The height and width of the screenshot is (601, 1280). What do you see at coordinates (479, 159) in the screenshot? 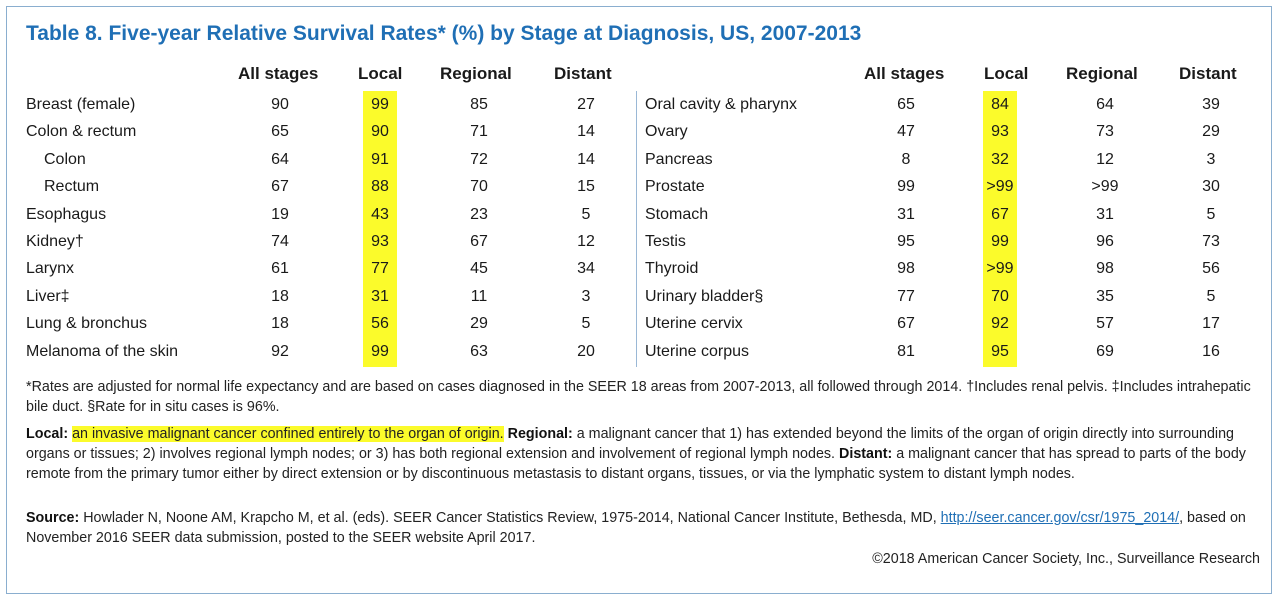
I see `value-regional: 72` at bounding box center [479, 159].